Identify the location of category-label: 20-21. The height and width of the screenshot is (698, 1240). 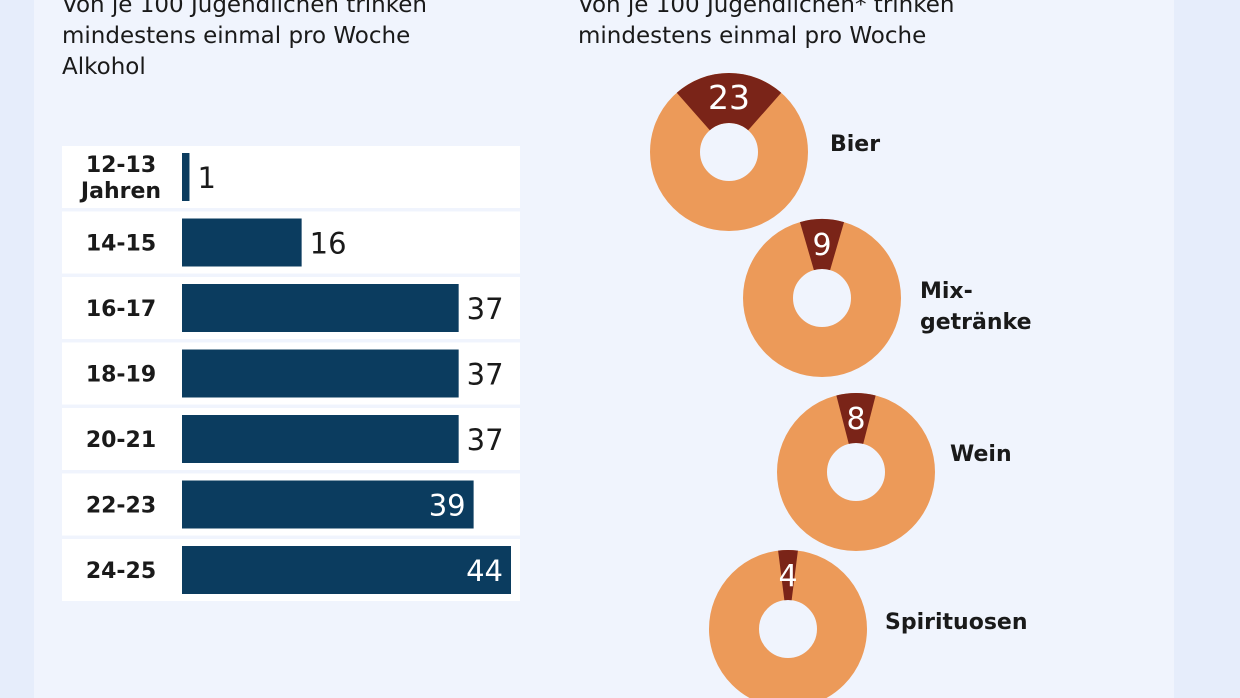
(121, 440).